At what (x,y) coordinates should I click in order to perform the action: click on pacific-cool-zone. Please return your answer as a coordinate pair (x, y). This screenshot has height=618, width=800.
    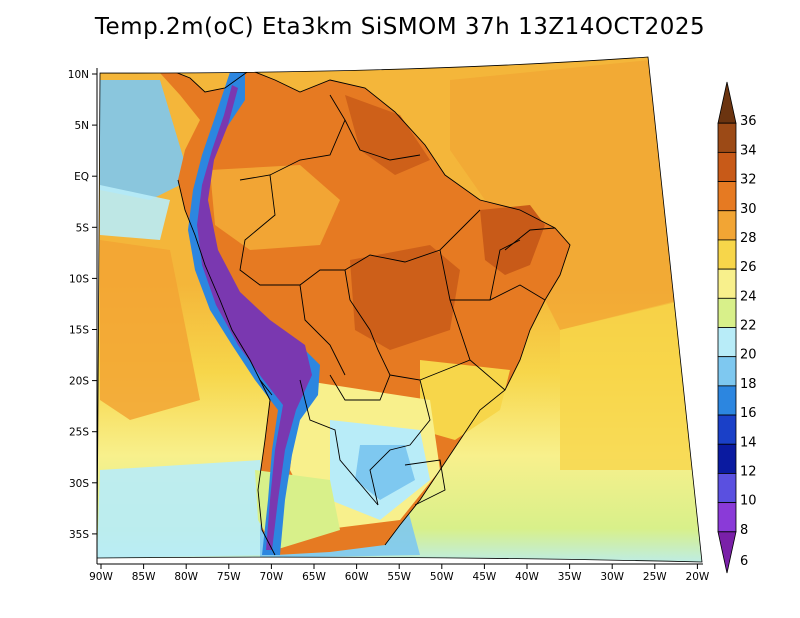
    Looking at the image, I should click on (145, 140).